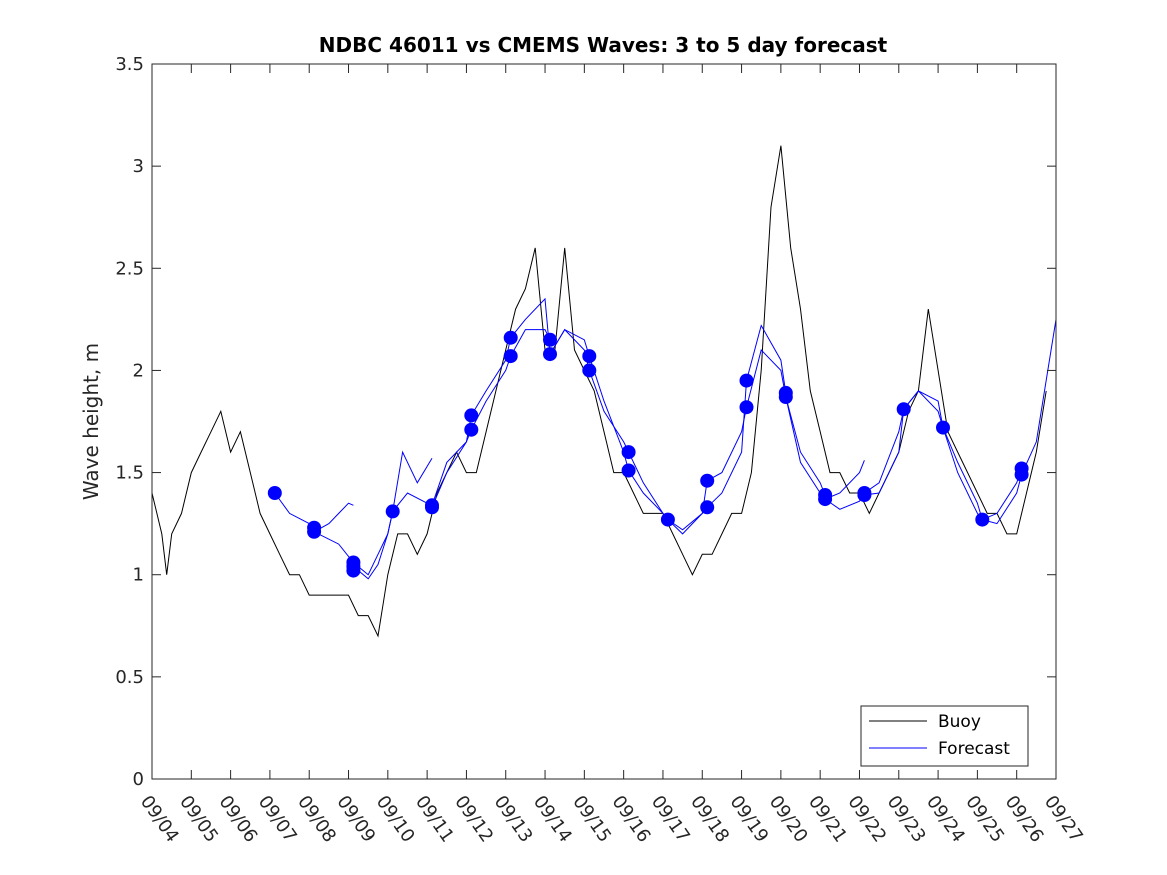 This screenshot has width=1167, height=875. I want to click on legend-label-buoy: Buoy, so click(959, 722).